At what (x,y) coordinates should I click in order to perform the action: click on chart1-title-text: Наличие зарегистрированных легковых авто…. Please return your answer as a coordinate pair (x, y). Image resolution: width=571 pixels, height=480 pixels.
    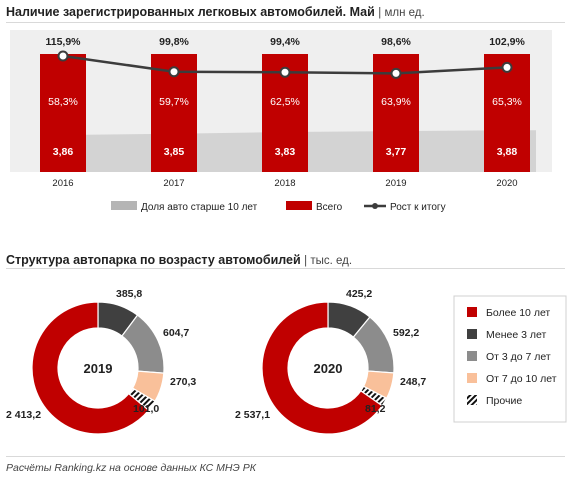
    Looking at the image, I should click on (190, 12).